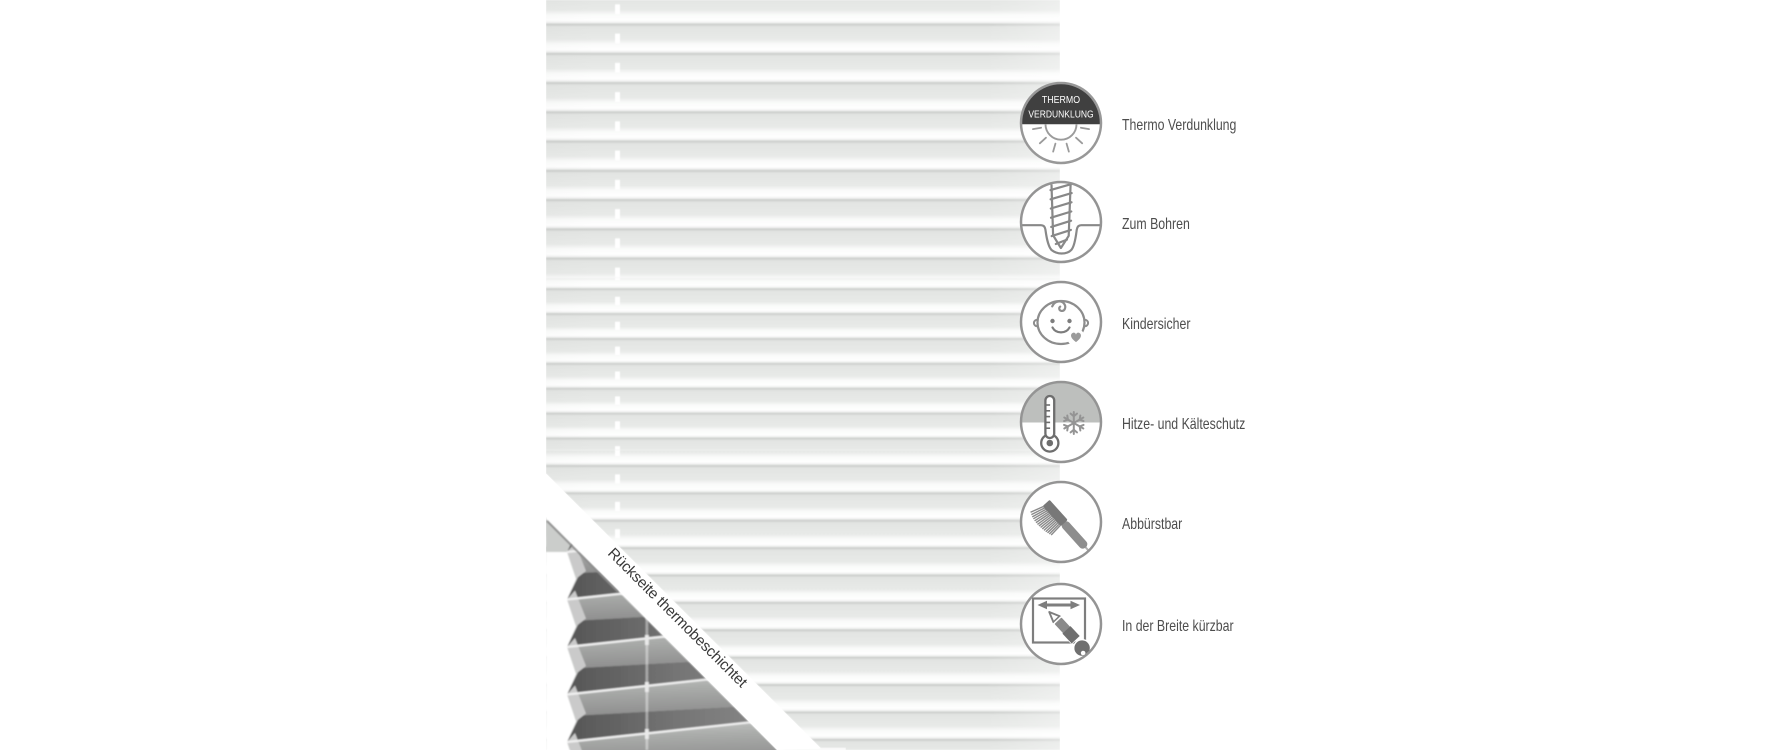 Image resolution: width=1787 pixels, height=750 pixels. Describe the element at coordinates (1061, 100) in the screenshot. I see `svg-text: THERMO` at that location.